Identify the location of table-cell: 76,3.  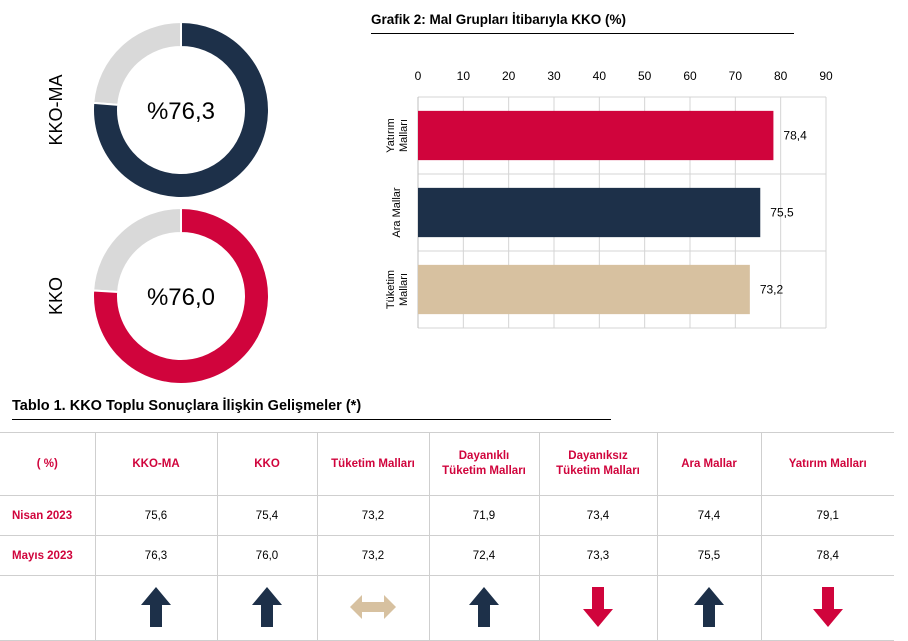
(156, 555).